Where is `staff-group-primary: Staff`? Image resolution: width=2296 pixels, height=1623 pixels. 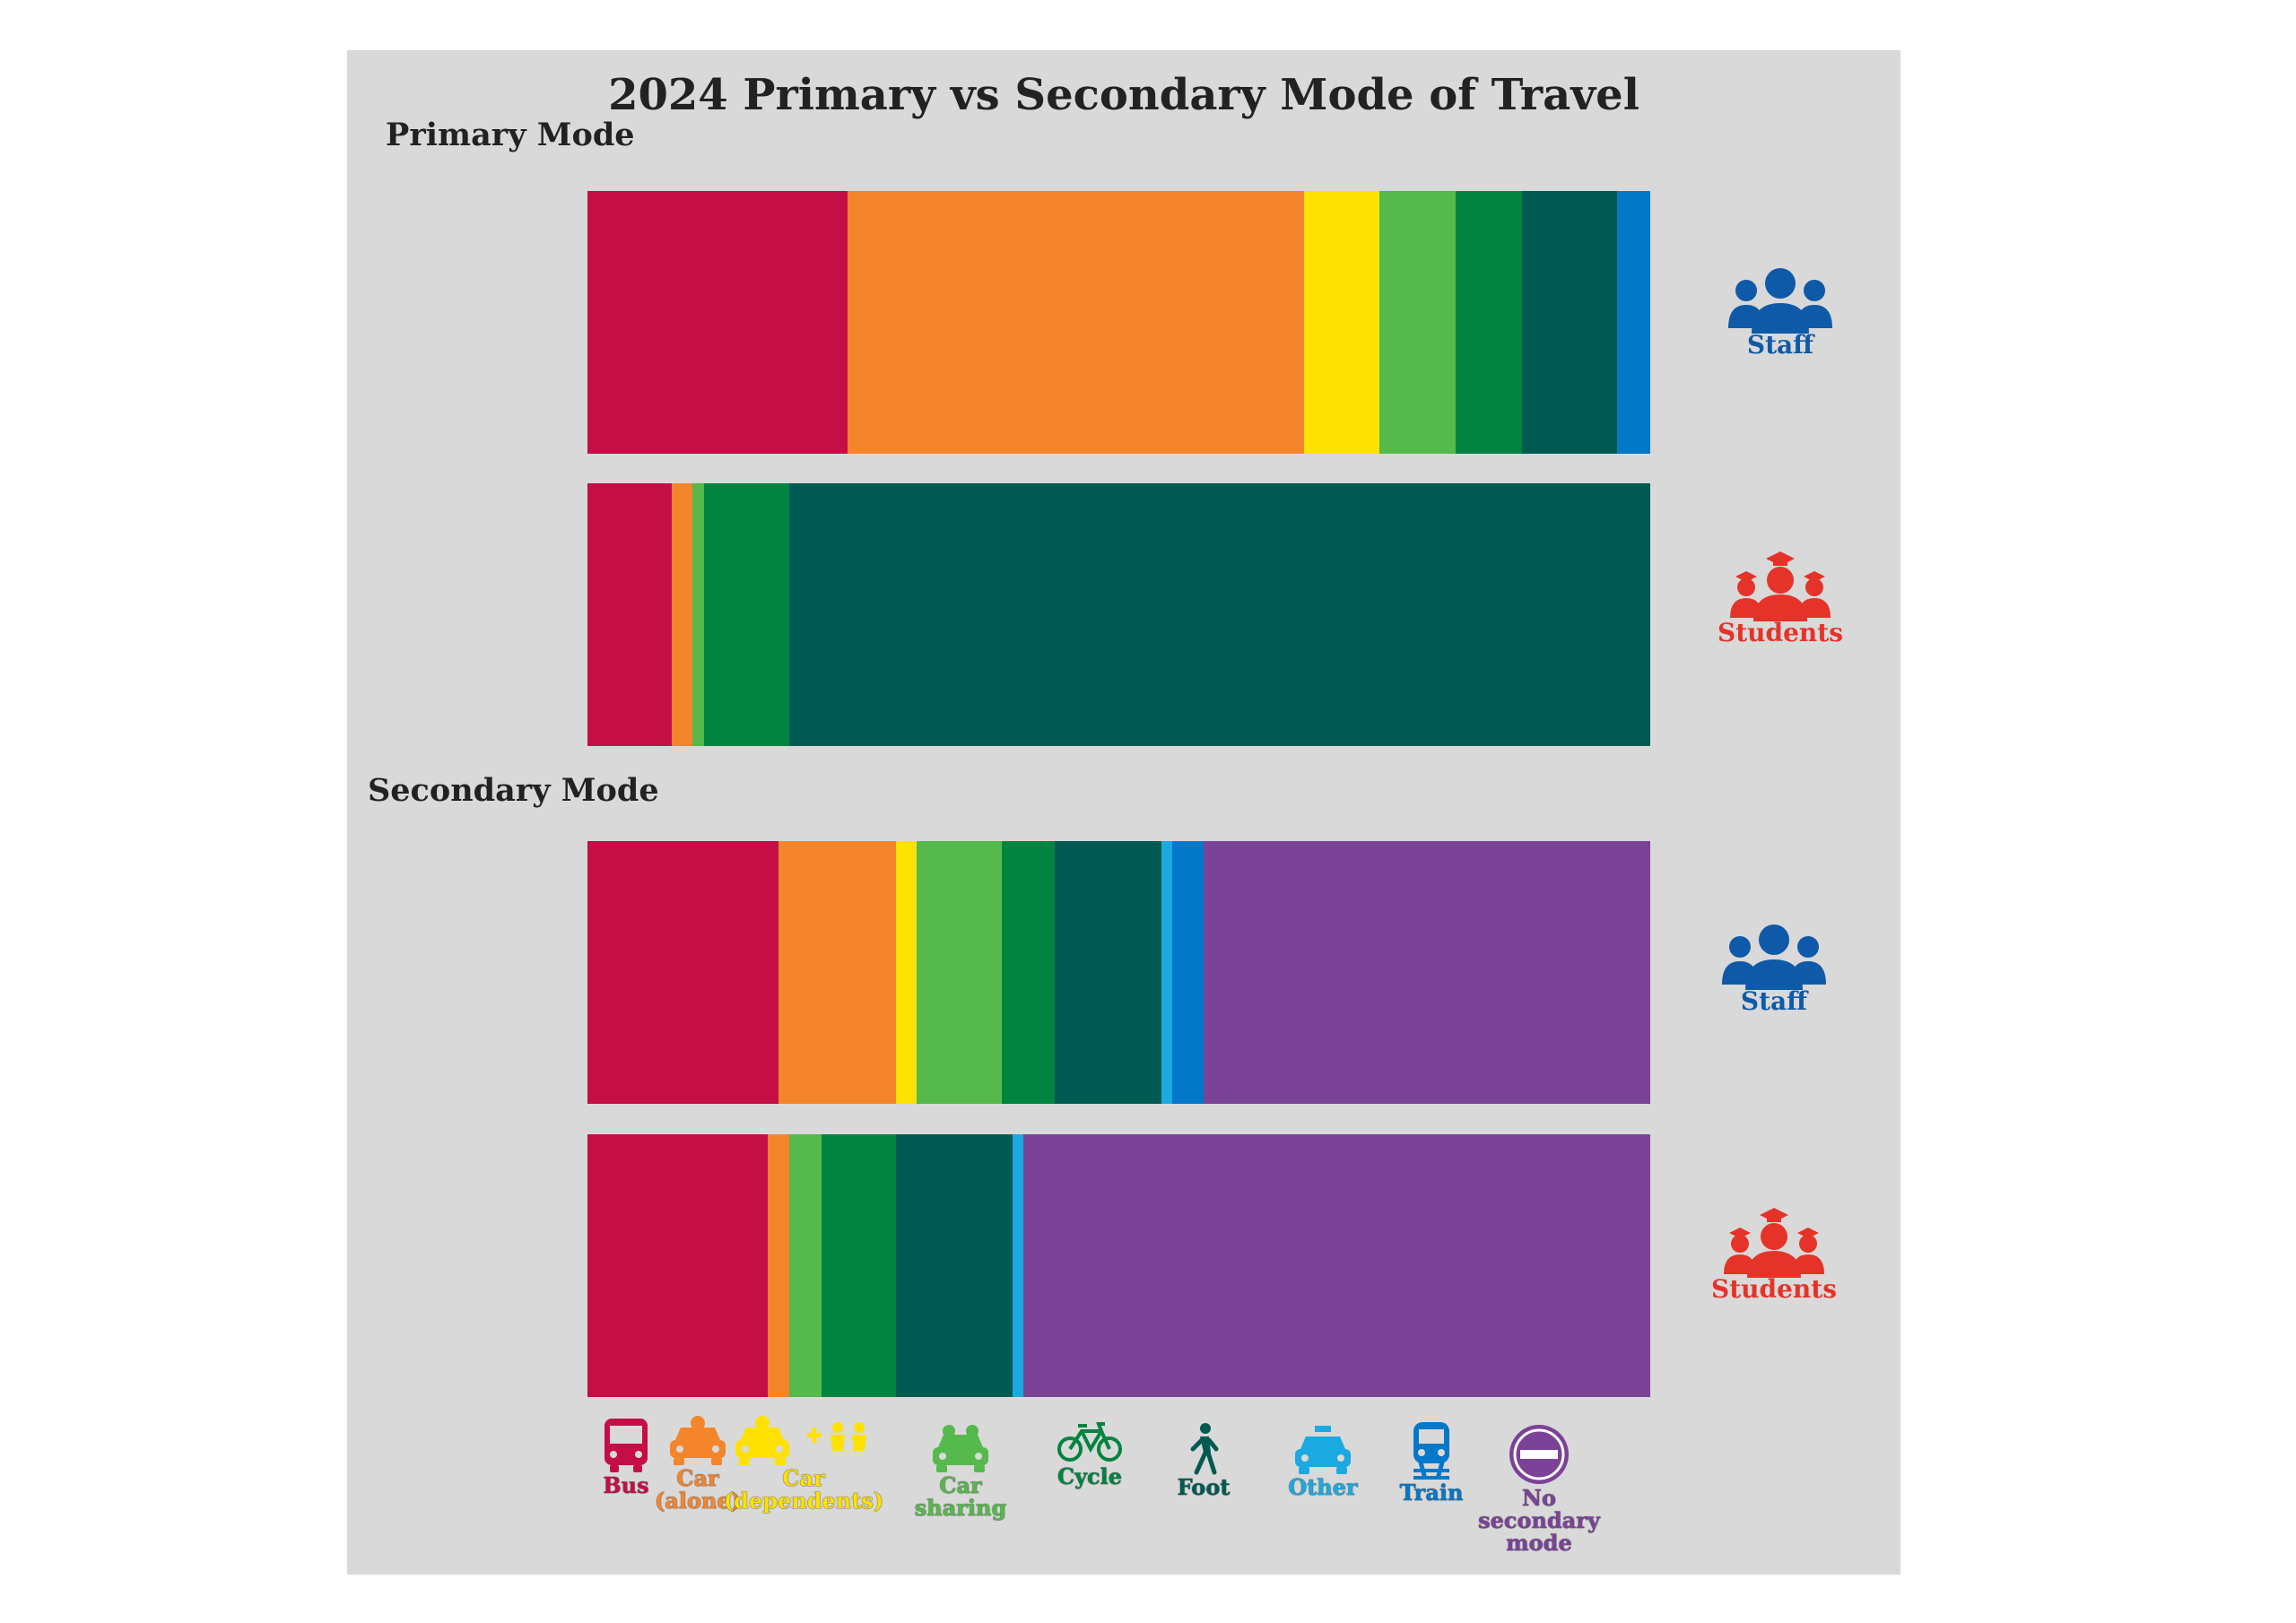 staff-group-primary: Staff is located at coordinates (1780, 312).